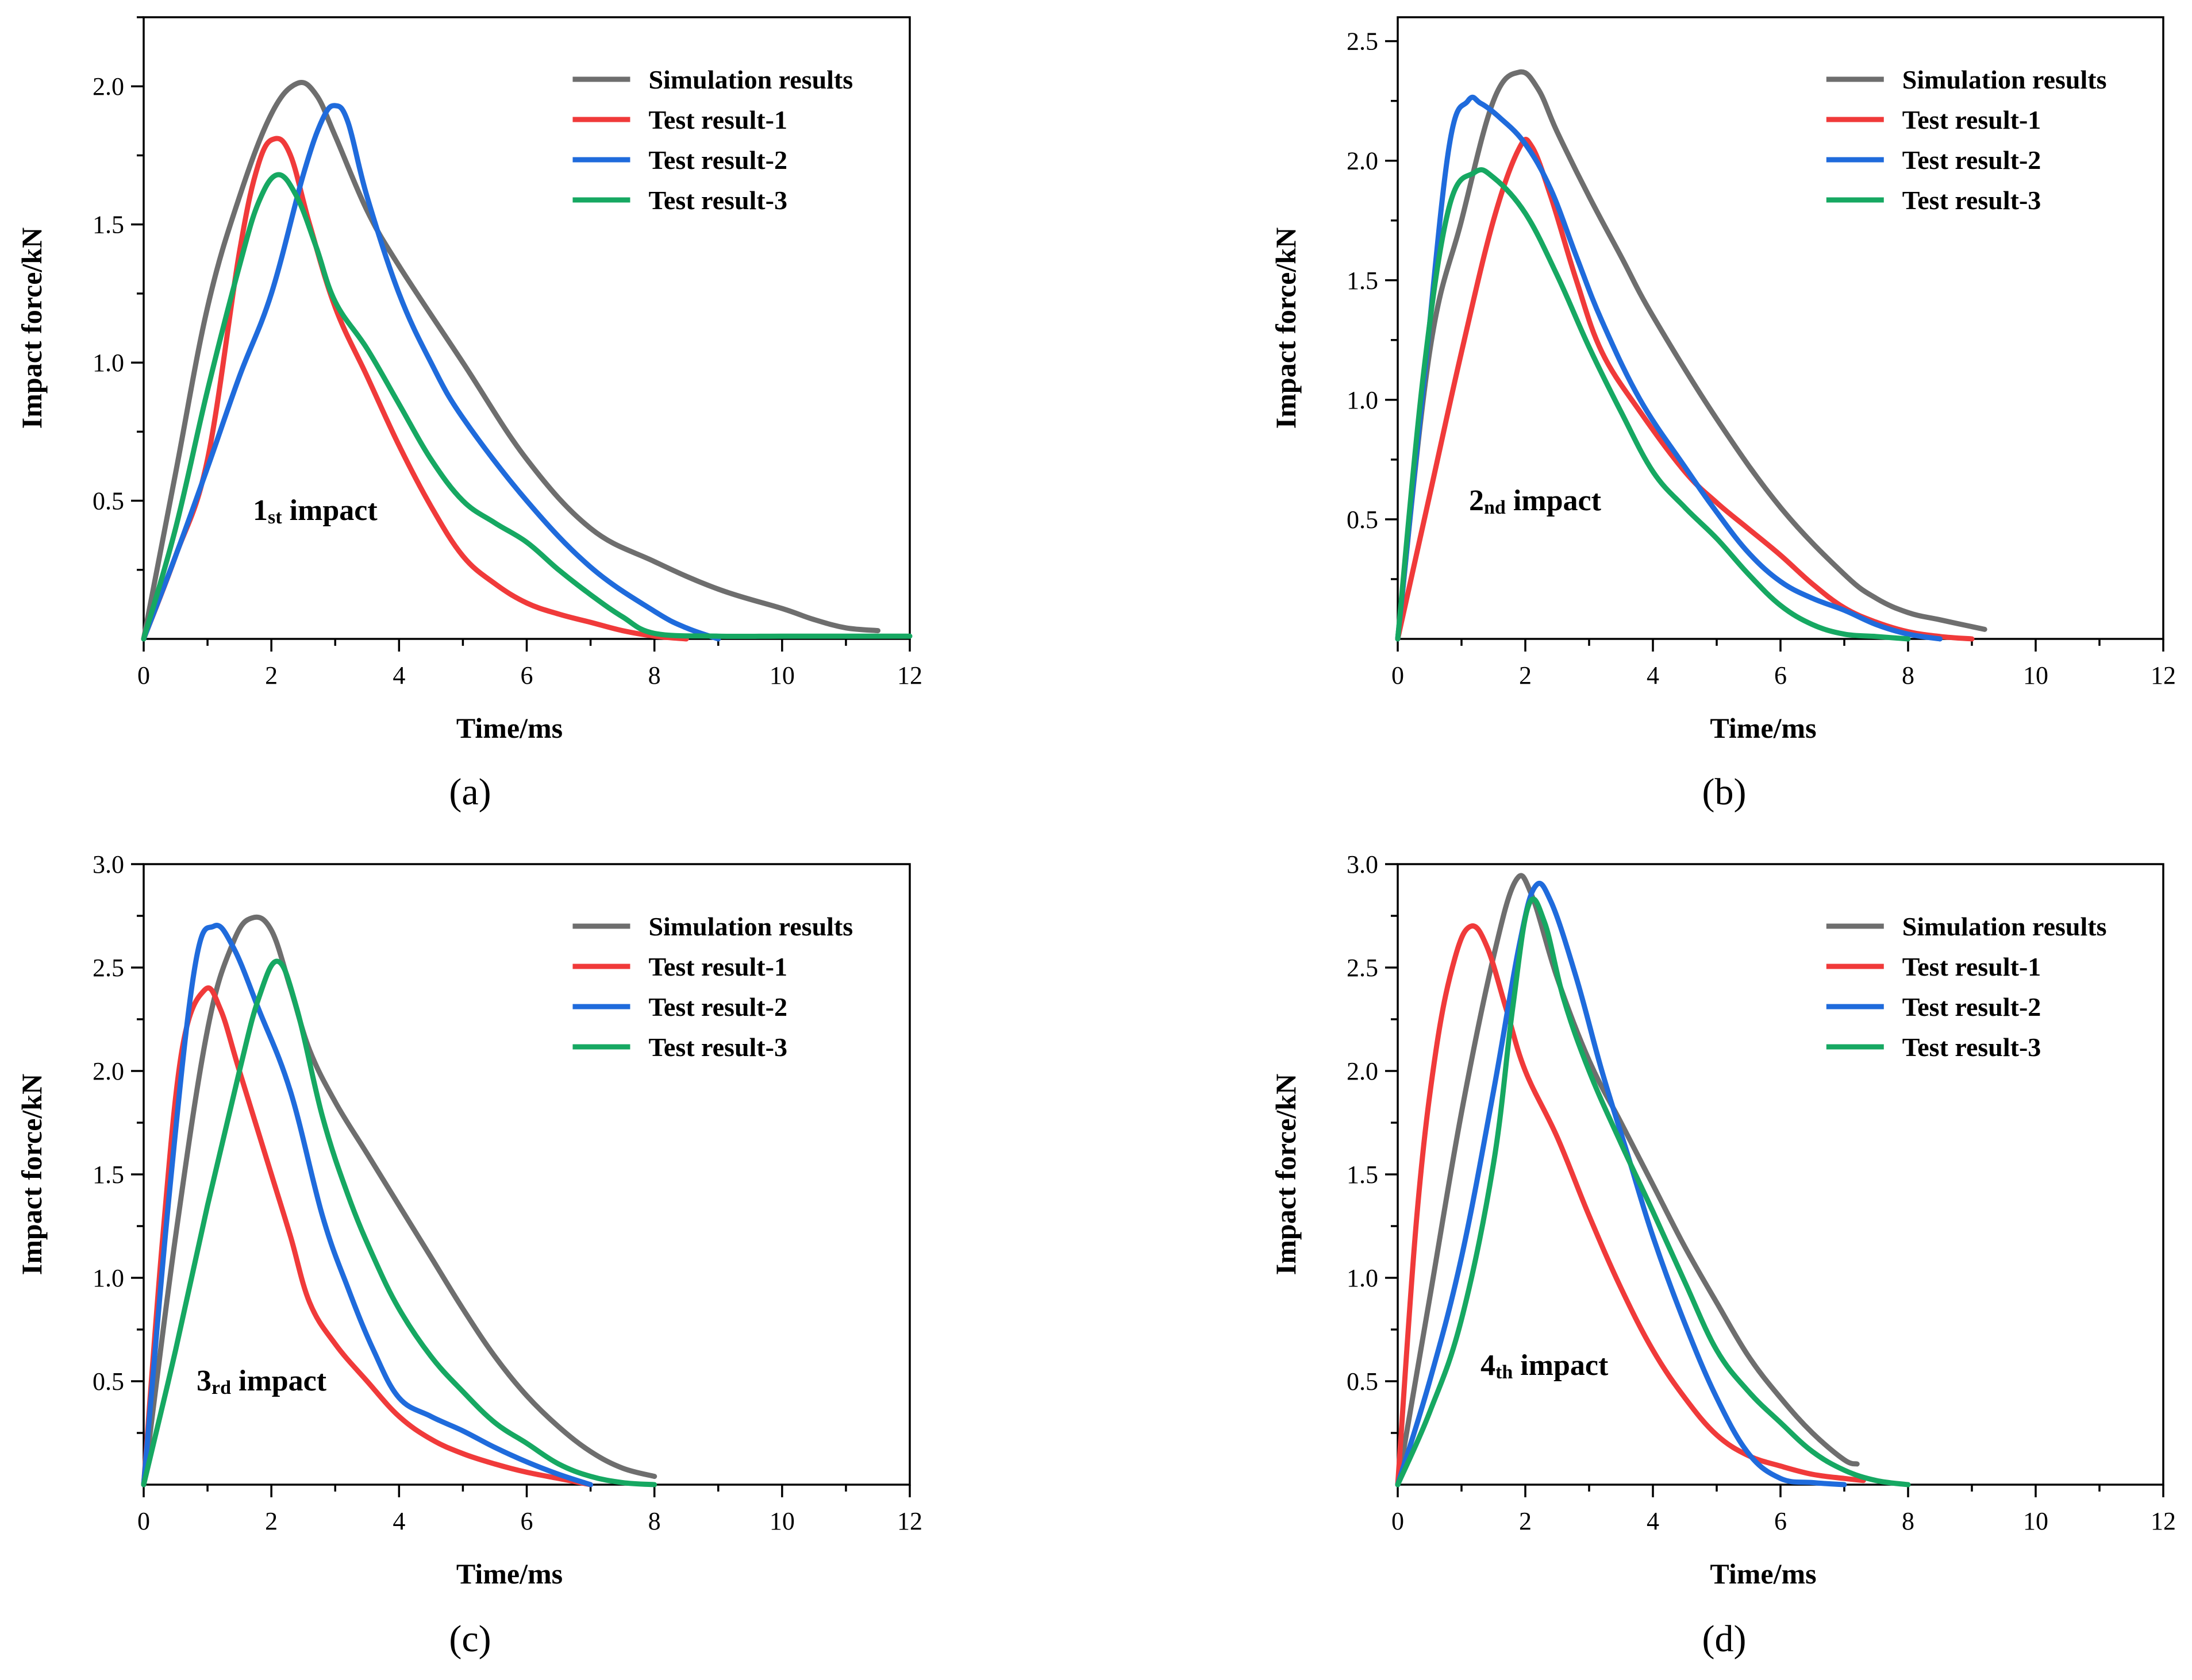 The image size is (2192, 1680). Describe the element at coordinates (1477, 501) in the screenshot. I see `annotation-number: 2` at that location.